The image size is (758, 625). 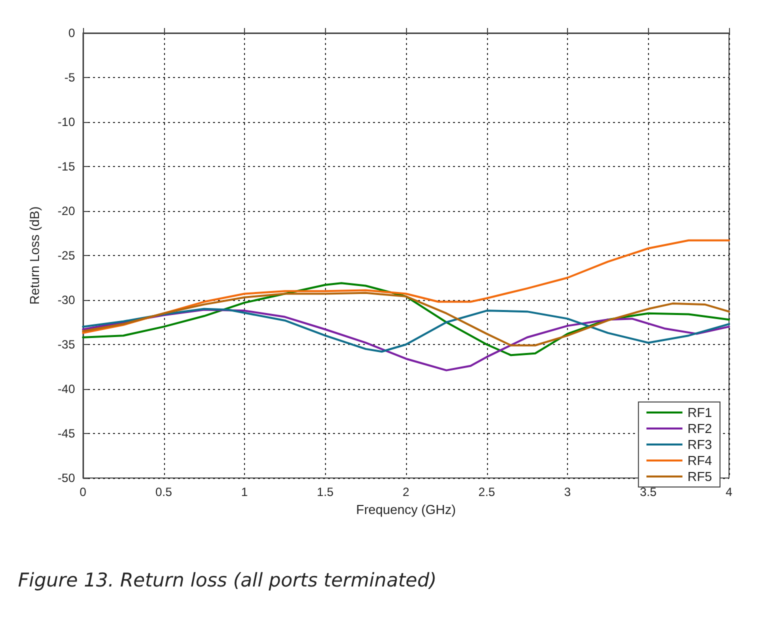 I want to click on x-tick-label: 4, so click(x=729, y=492).